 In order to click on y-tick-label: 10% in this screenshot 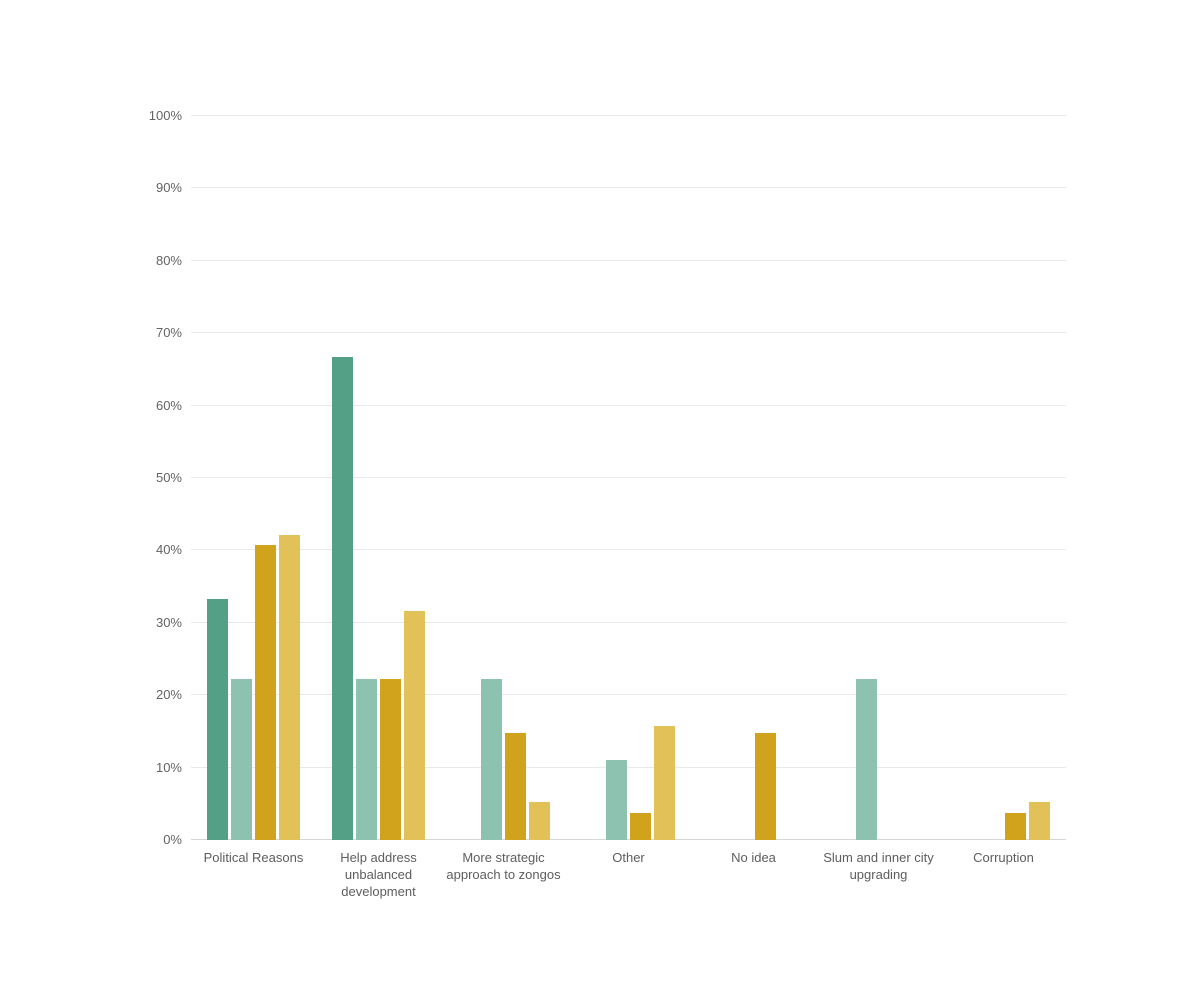, I will do `click(168, 767)`.